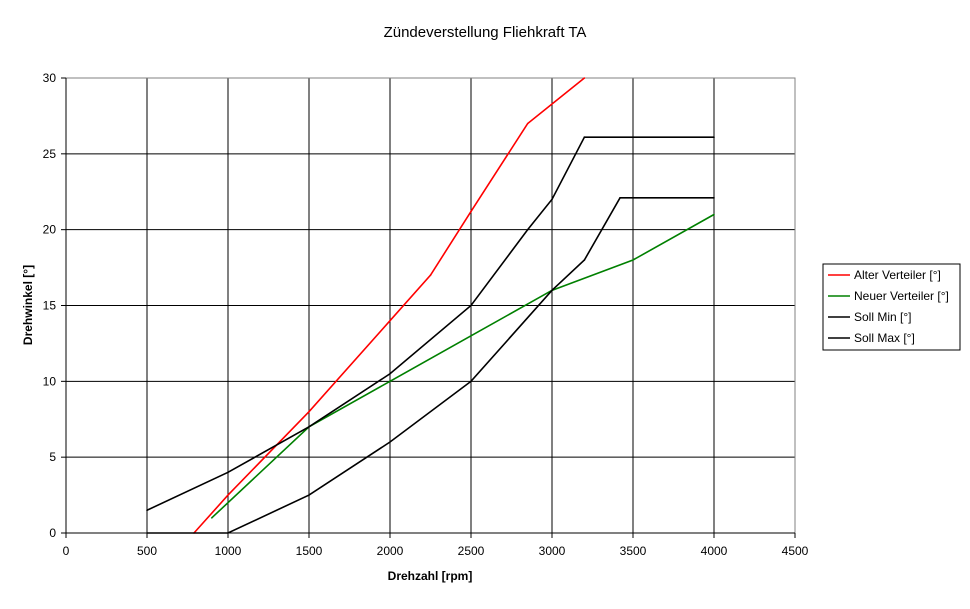 This screenshot has height=609, width=970. Describe the element at coordinates (228, 551) in the screenshot. I see `x-tick-label: 1000` at that location.